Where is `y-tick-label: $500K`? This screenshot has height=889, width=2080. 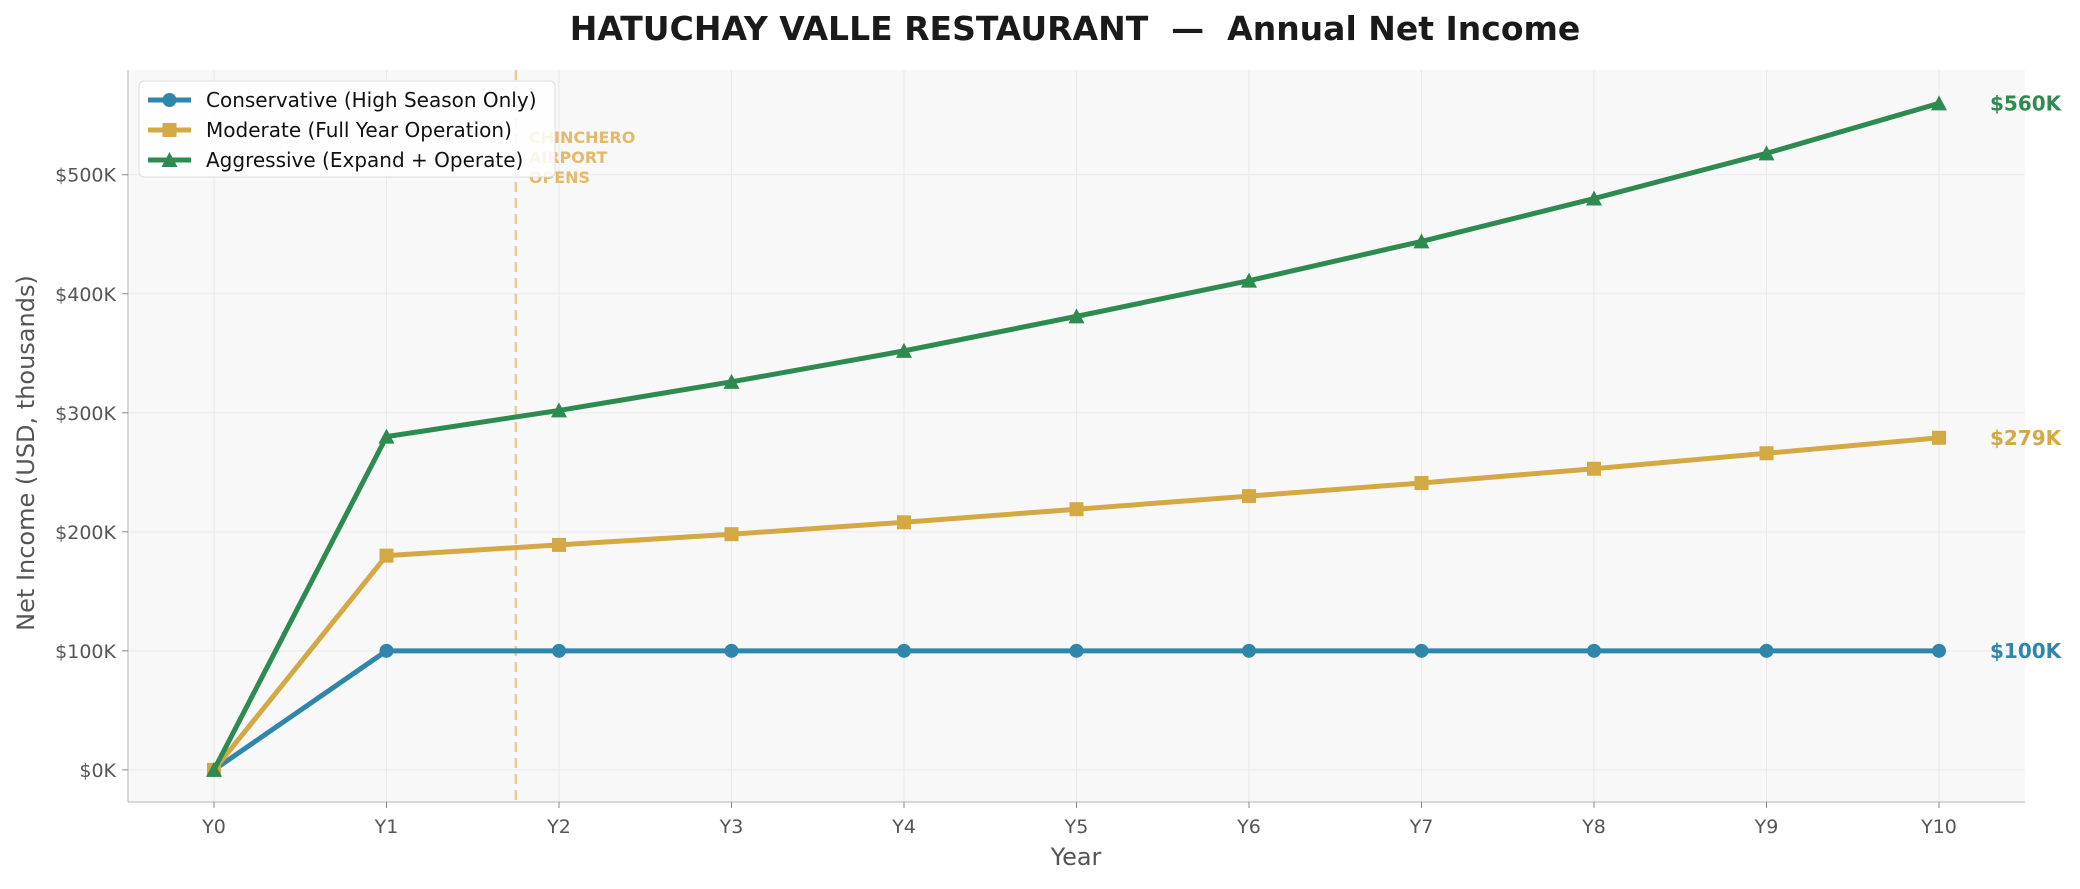
y-tick-label: $500K is located at coordinates (85, 176).